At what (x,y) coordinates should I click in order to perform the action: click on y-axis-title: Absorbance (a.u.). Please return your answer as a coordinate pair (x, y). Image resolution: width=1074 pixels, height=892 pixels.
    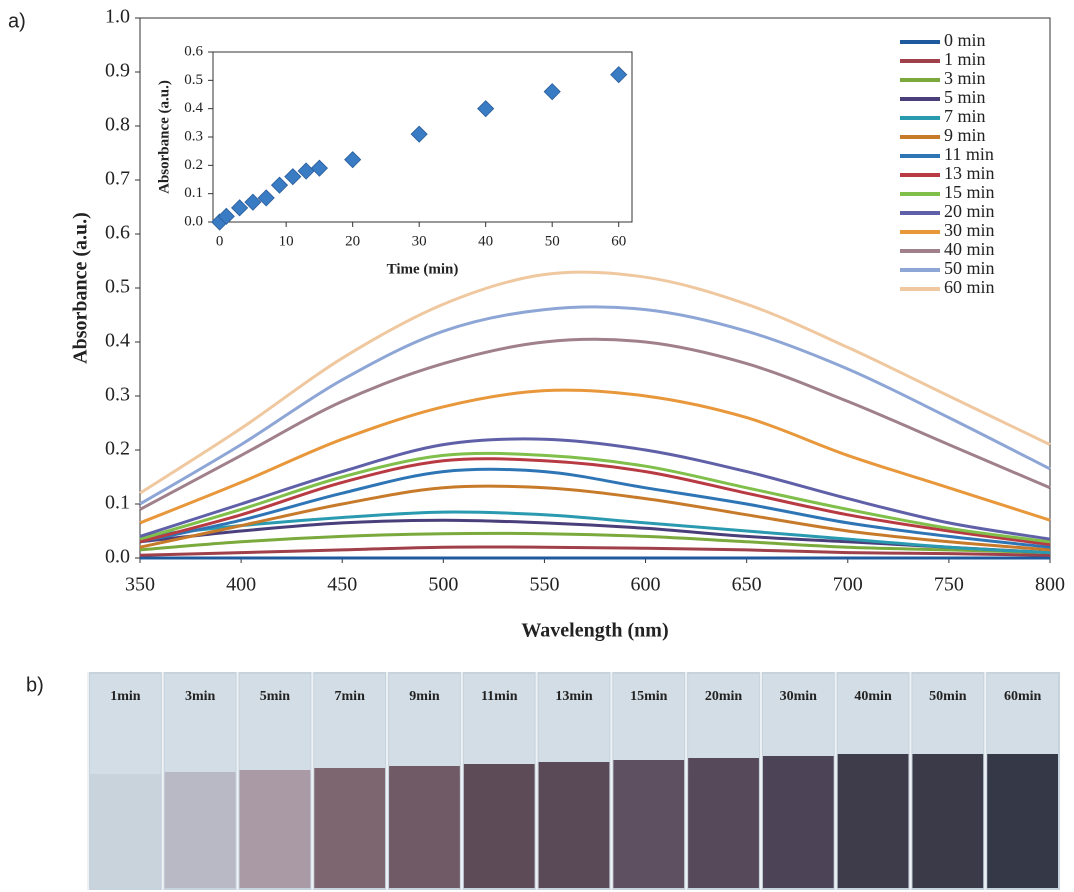
    Looking at the image, I should click on (81, 288).